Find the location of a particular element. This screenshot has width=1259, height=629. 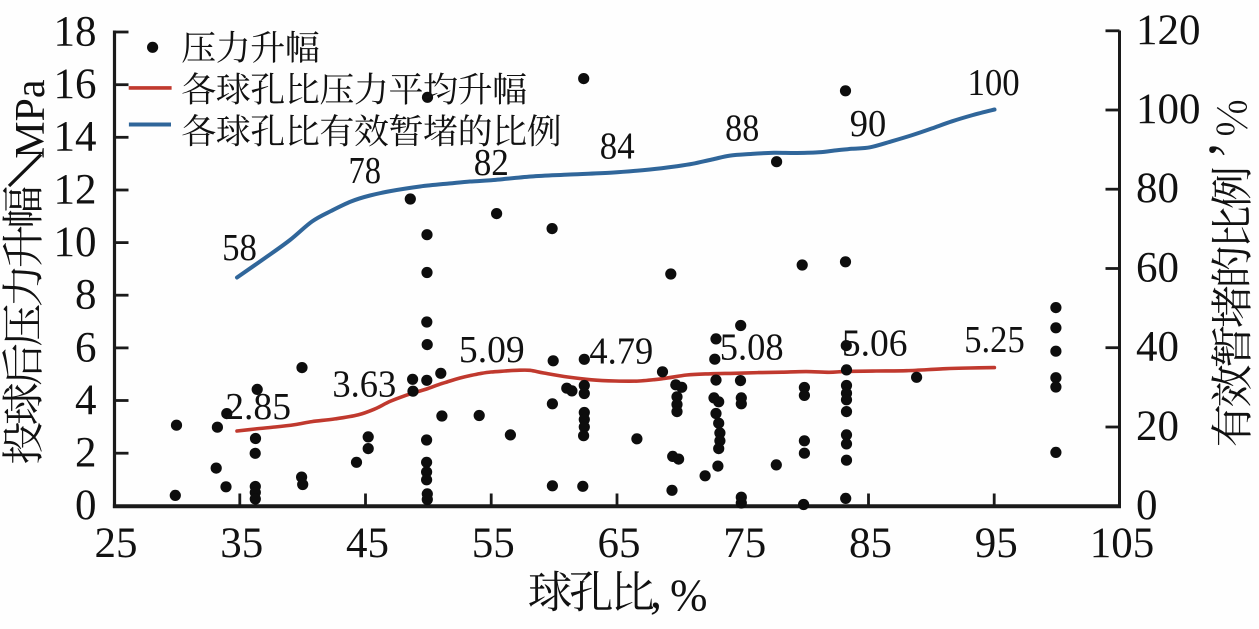

svg-text: 14 is located at coordinates (75, 137).